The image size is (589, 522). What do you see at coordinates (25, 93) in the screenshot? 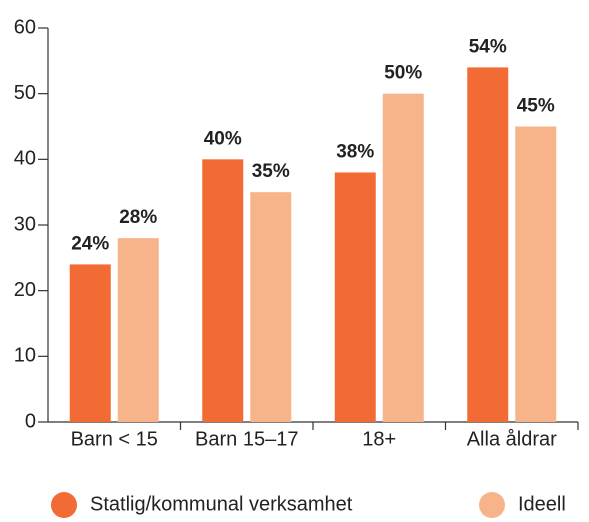
I see `y-tick-label: 50` at bounding box center [25, 93].